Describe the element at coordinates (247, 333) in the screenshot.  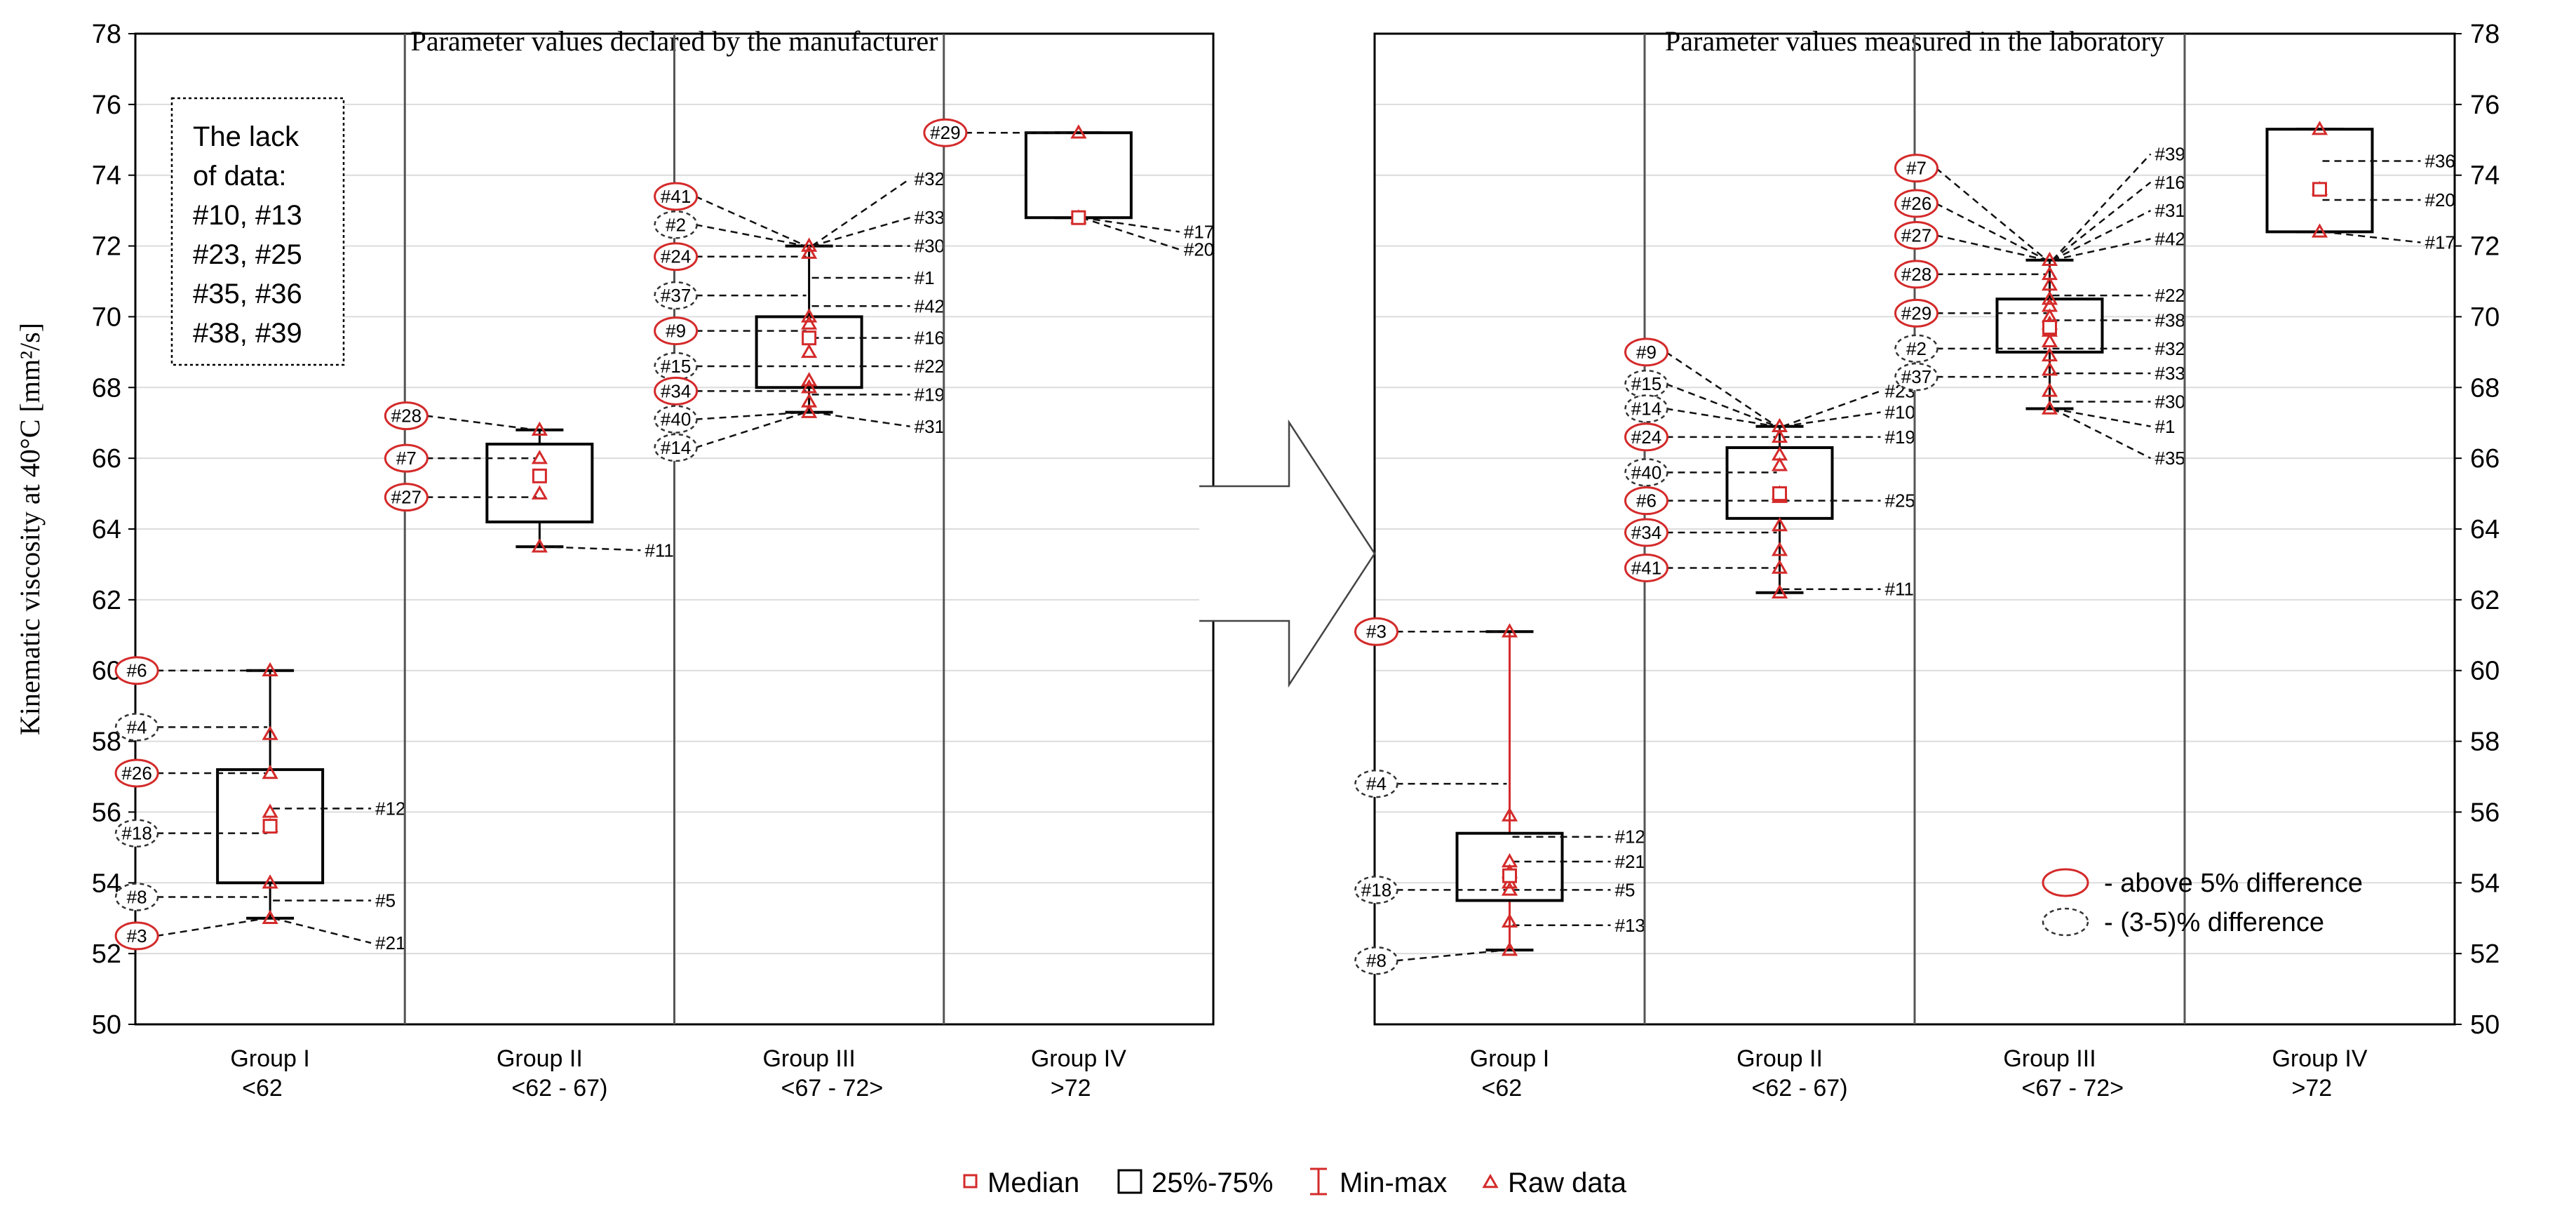
I see `note-line: #38, #39` at that location.